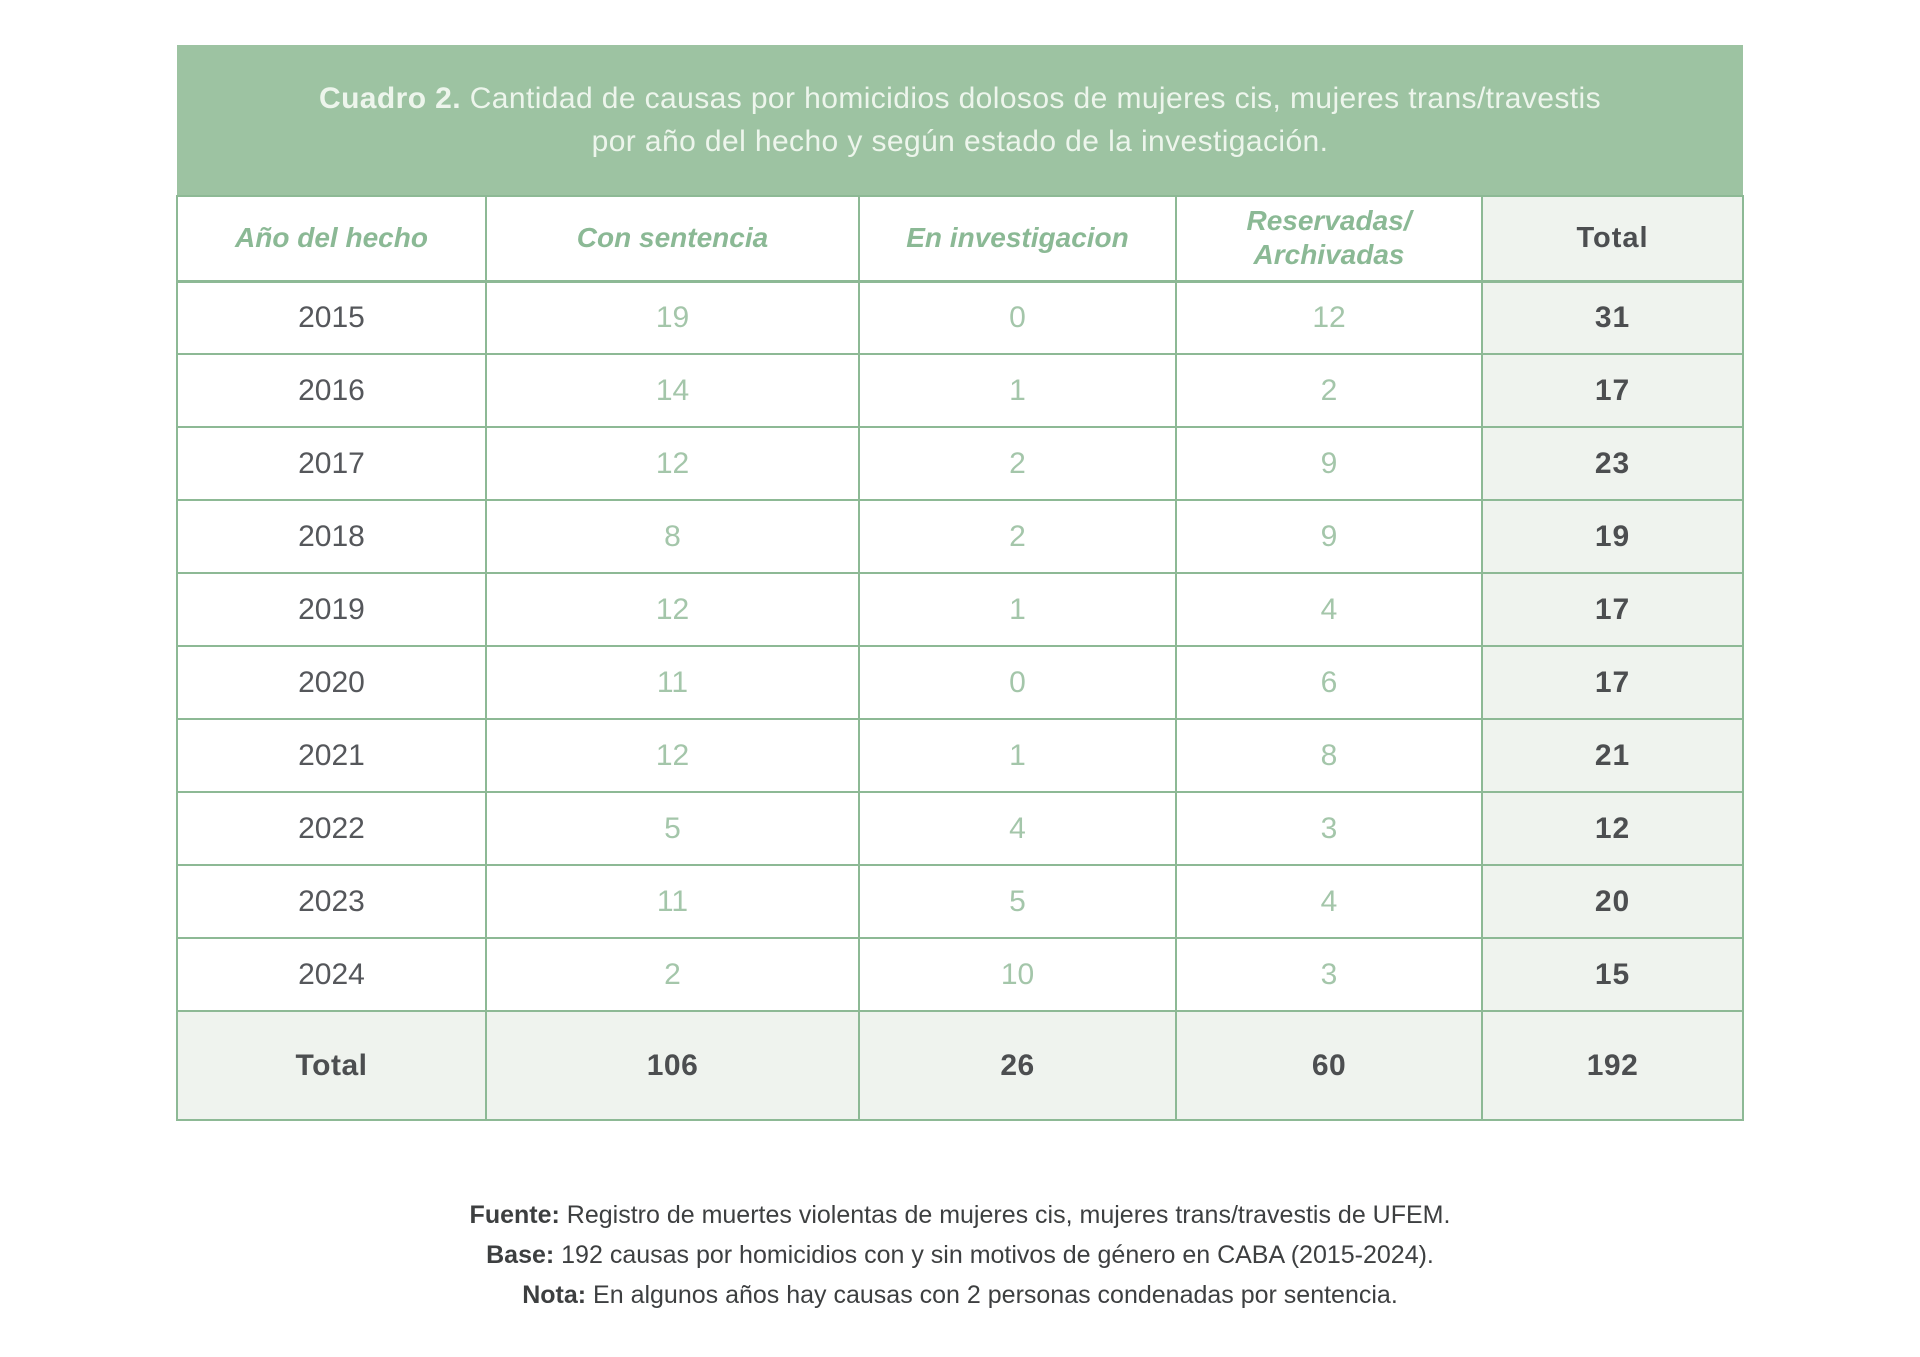 The width and height of the screenshot is (1920, 1357). Describe the element at coordinates (1329, 221) in the screenshot. I see `column-header-reservadas-line1: Reservadas/` at that location.